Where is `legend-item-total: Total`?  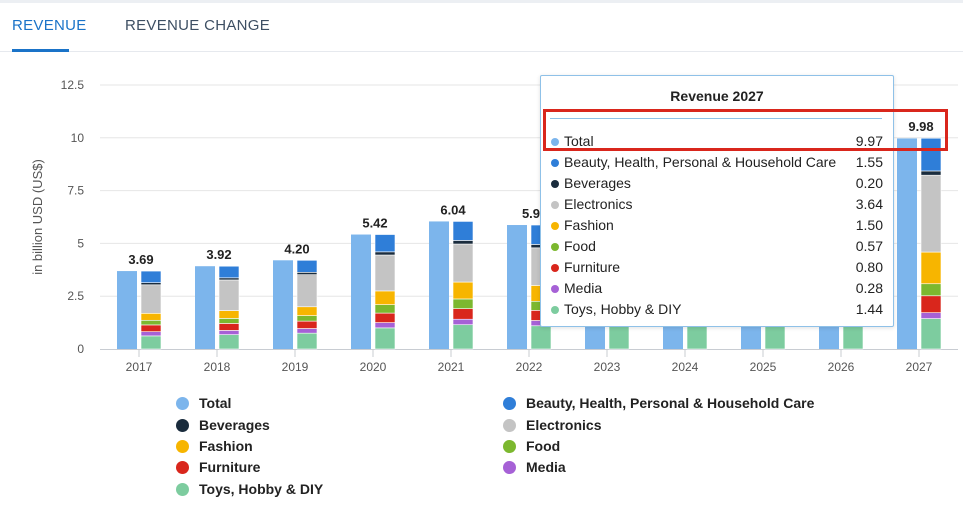 legend-item-total: Total is located at coordinates (203, 403).